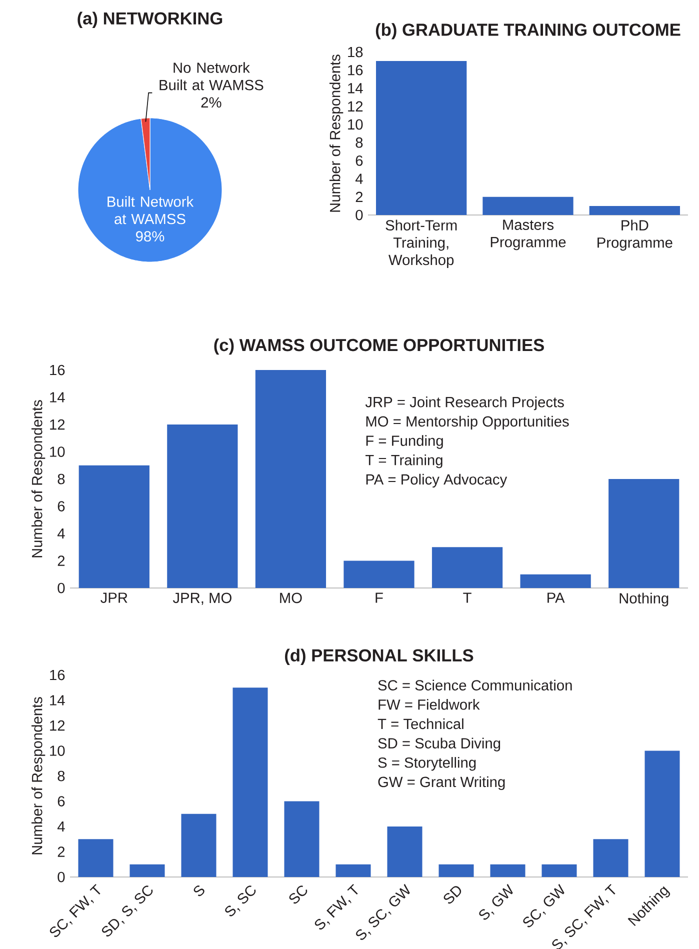 The height and width of the screenshot is (949, 699). What do you see at coordinates (212, 76) in the screenshot?
I see `slice-label: No Network Built at WAMSS` at bounding box center [212, 76].